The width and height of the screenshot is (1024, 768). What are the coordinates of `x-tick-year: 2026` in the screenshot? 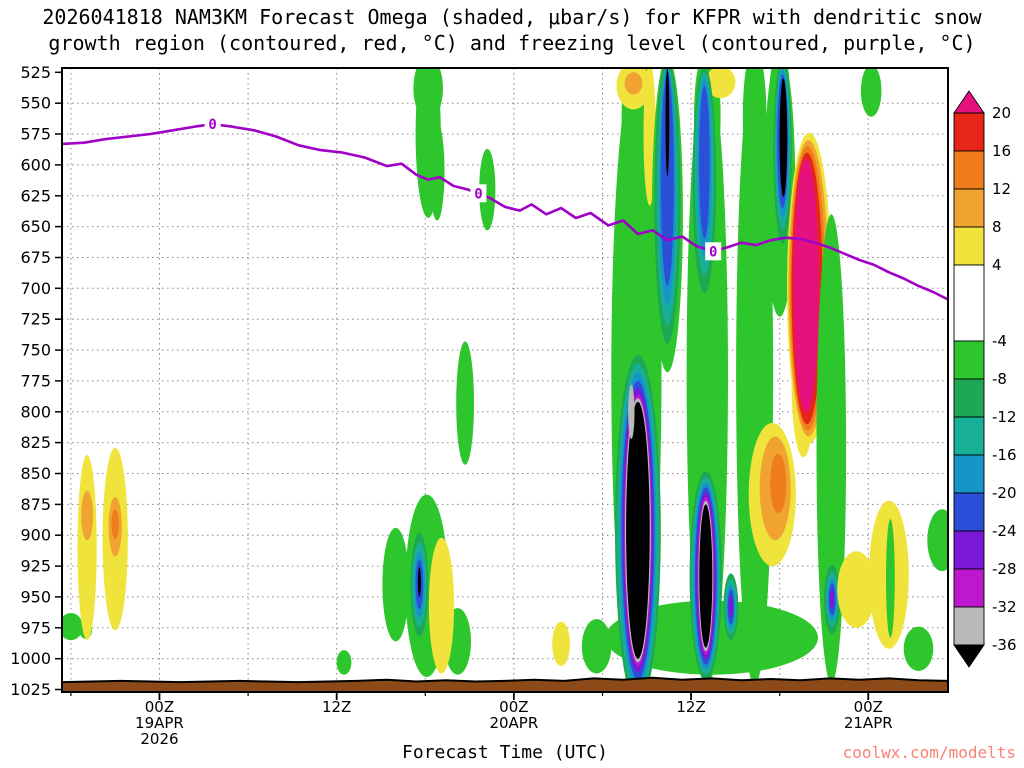 It's located at (159, 739).